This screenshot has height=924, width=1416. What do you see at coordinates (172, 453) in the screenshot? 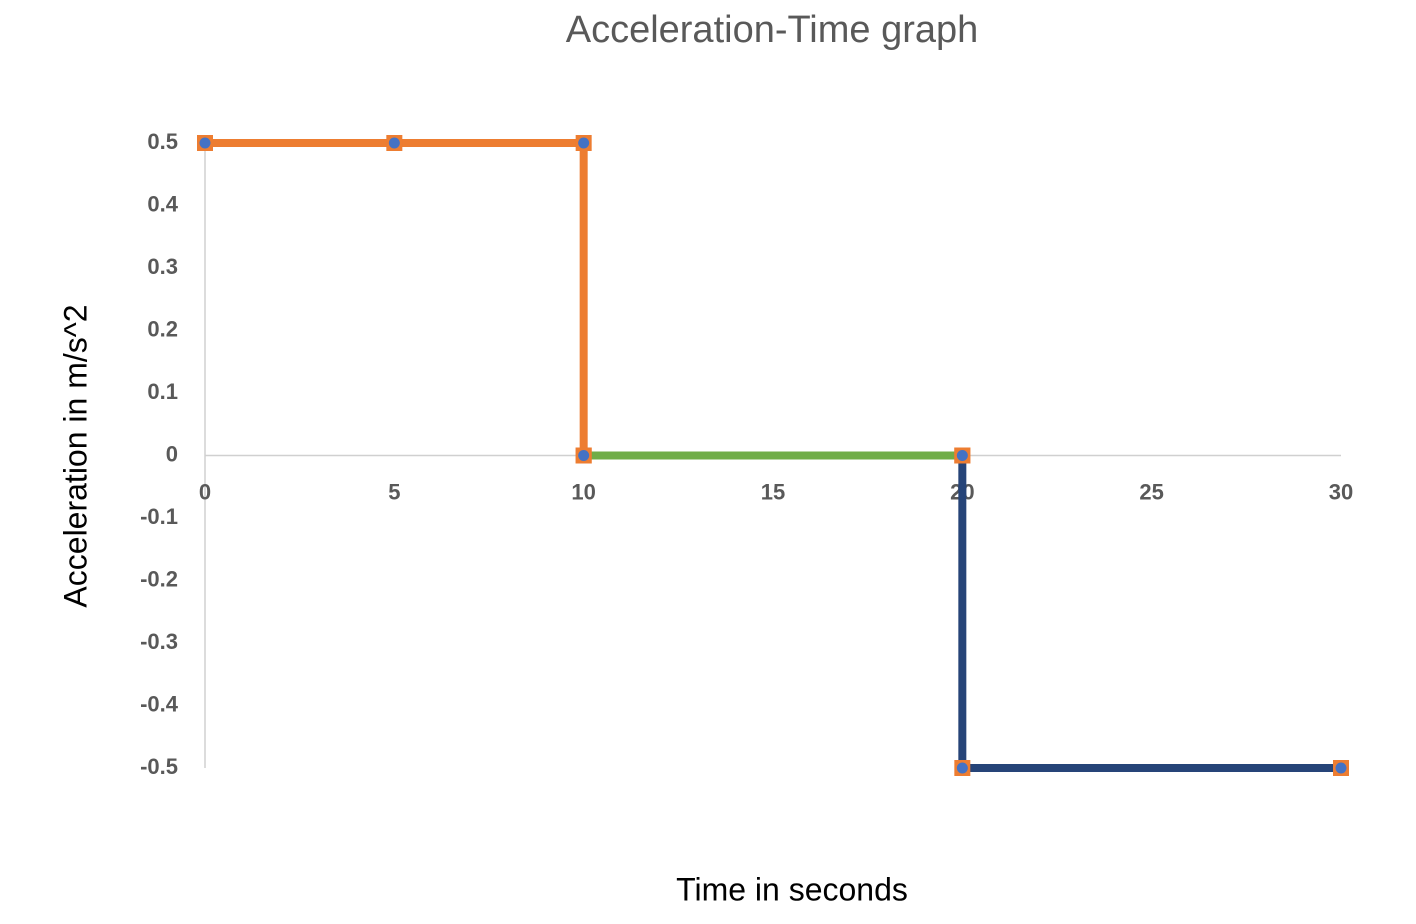
I see `y-tick-label: 0` at bounding box center [172, 453].